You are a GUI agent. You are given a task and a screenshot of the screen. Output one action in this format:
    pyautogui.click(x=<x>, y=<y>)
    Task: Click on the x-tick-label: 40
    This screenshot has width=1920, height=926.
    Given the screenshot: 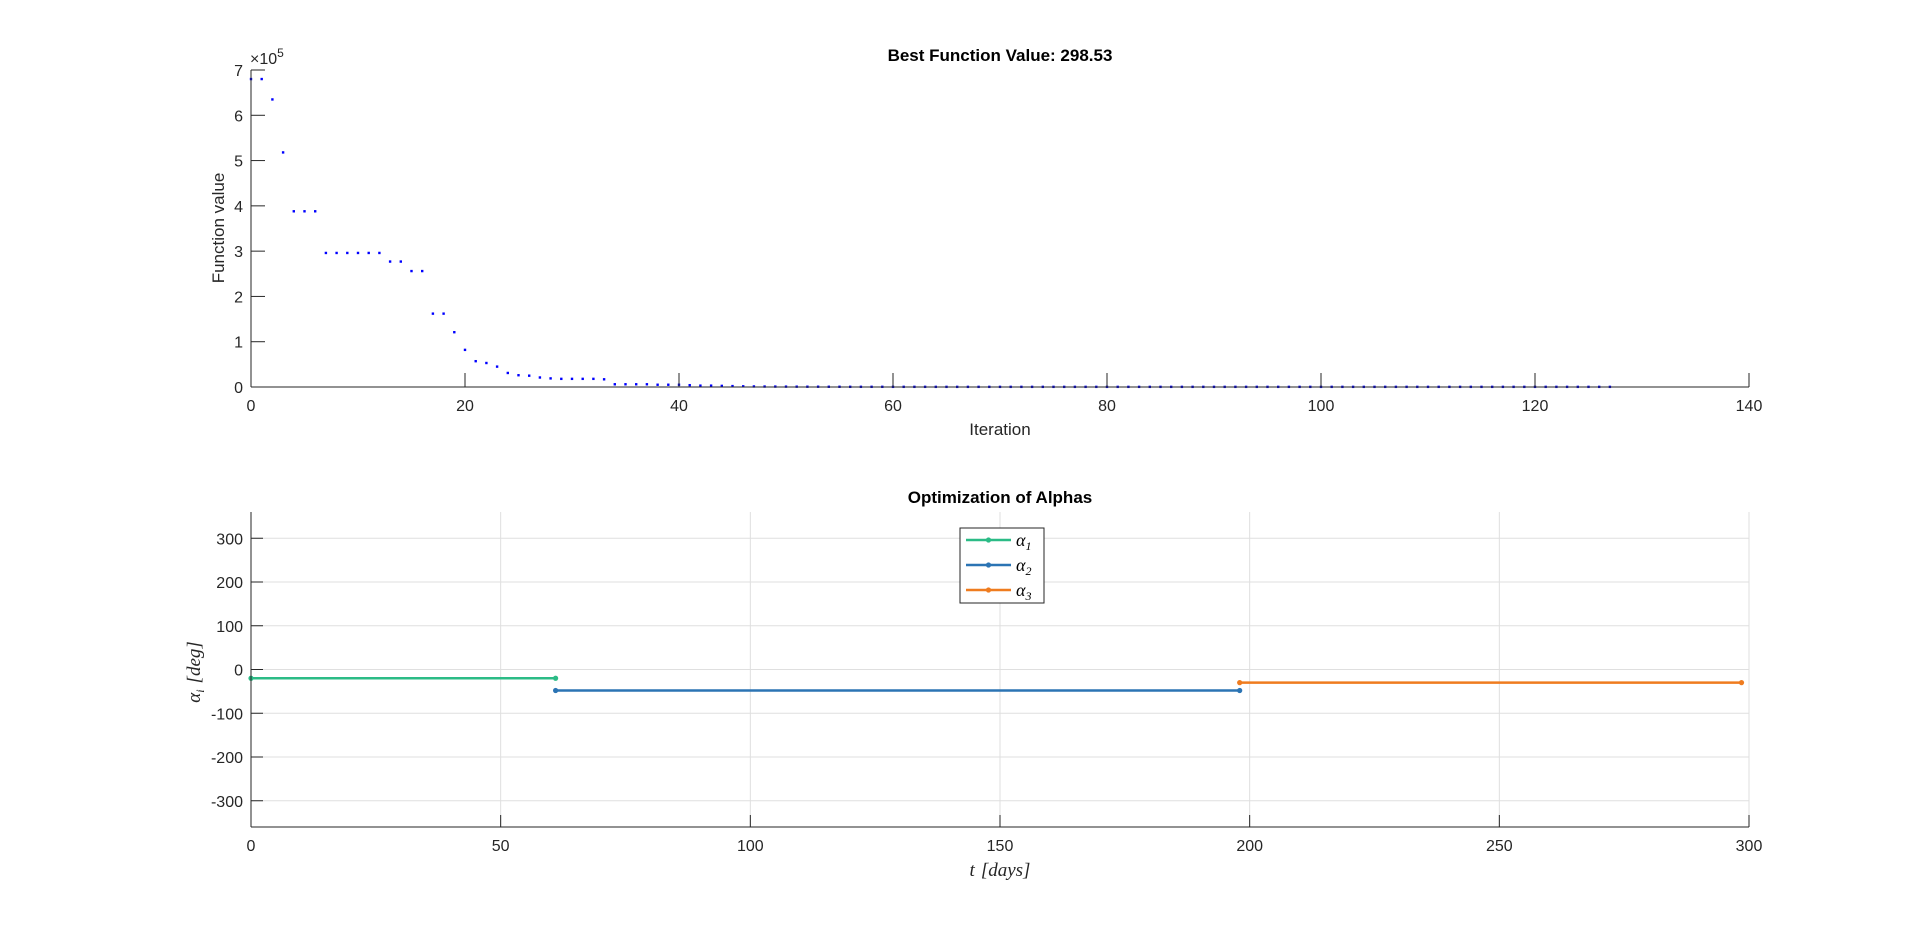 What is the action you would take?
    pyautogui.click(x=679, y=406)
    